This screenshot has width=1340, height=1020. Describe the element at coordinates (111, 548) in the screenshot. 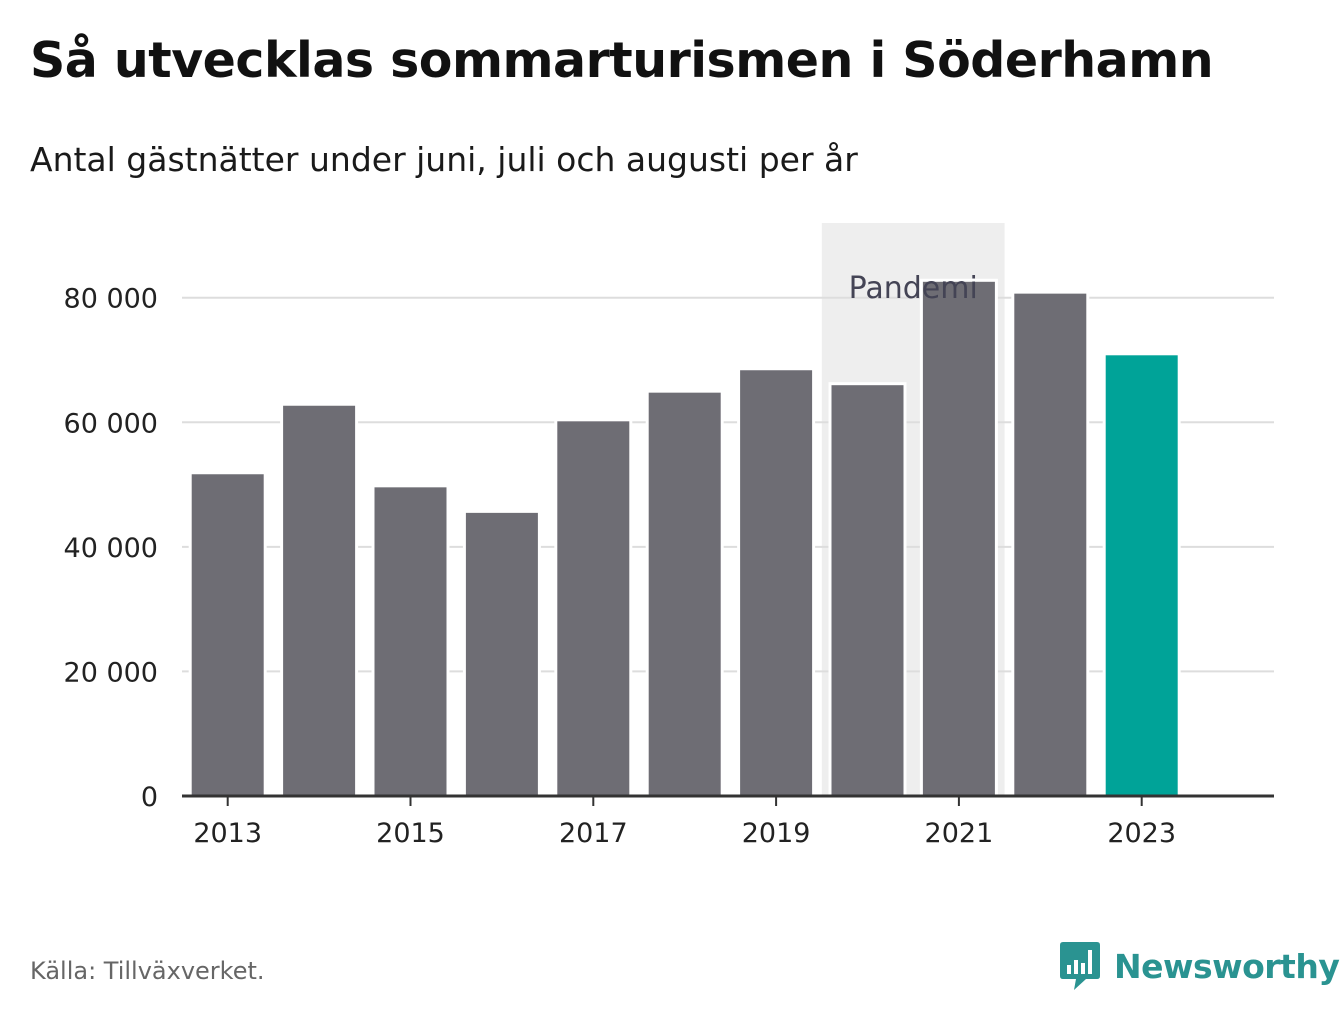

I see `y-tick-label: 40 000` at that location.